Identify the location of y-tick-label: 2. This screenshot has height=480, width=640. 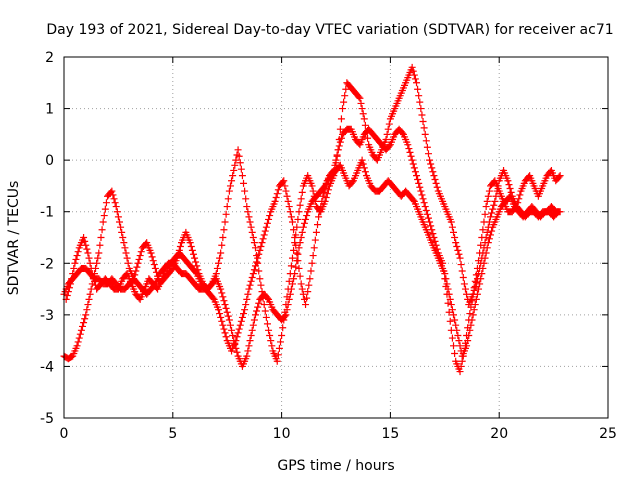
(49, 58).